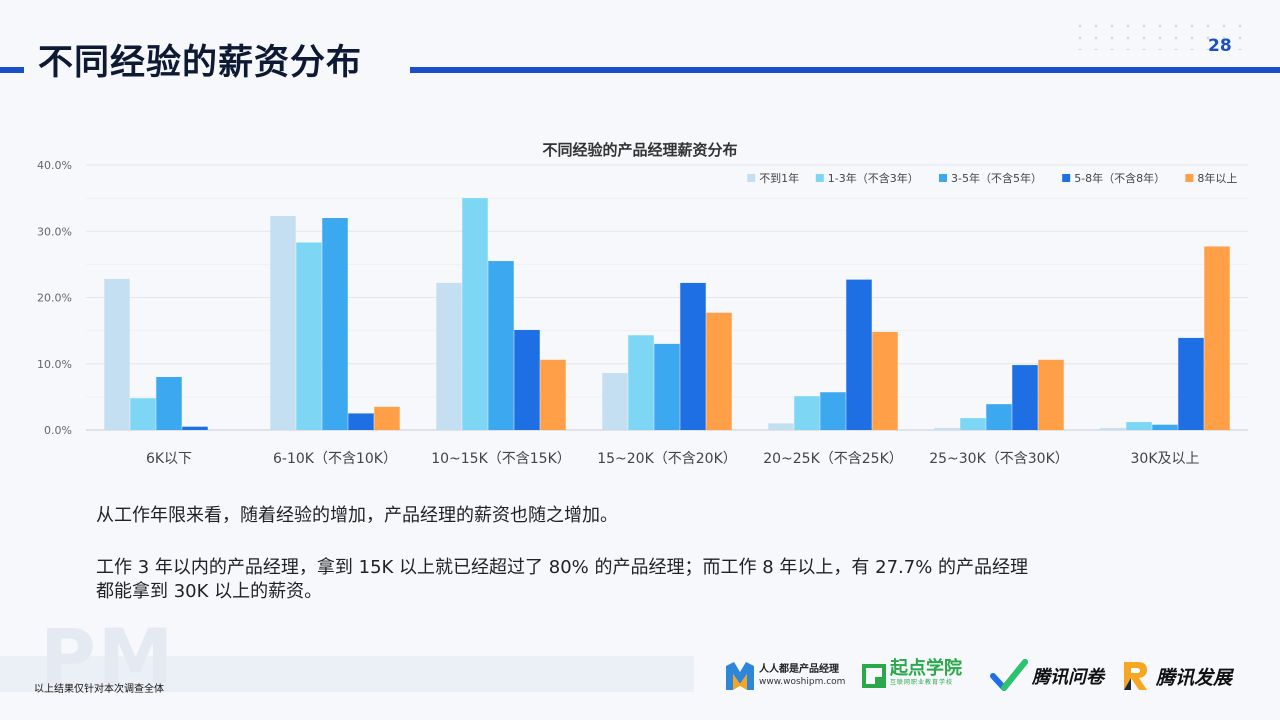  What do you see at coordinates (740, 676) in the screenshot?
I see `woshipm-m-icon` at bounding box center [740, 676].